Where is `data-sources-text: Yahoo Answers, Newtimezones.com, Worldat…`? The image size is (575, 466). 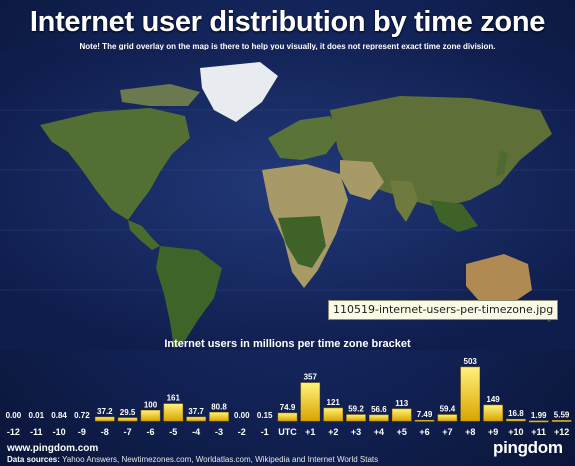 data-sources-text: Yahoo Answers, Newtimezones.com, Worldat… is located at coordinates (220, 459).